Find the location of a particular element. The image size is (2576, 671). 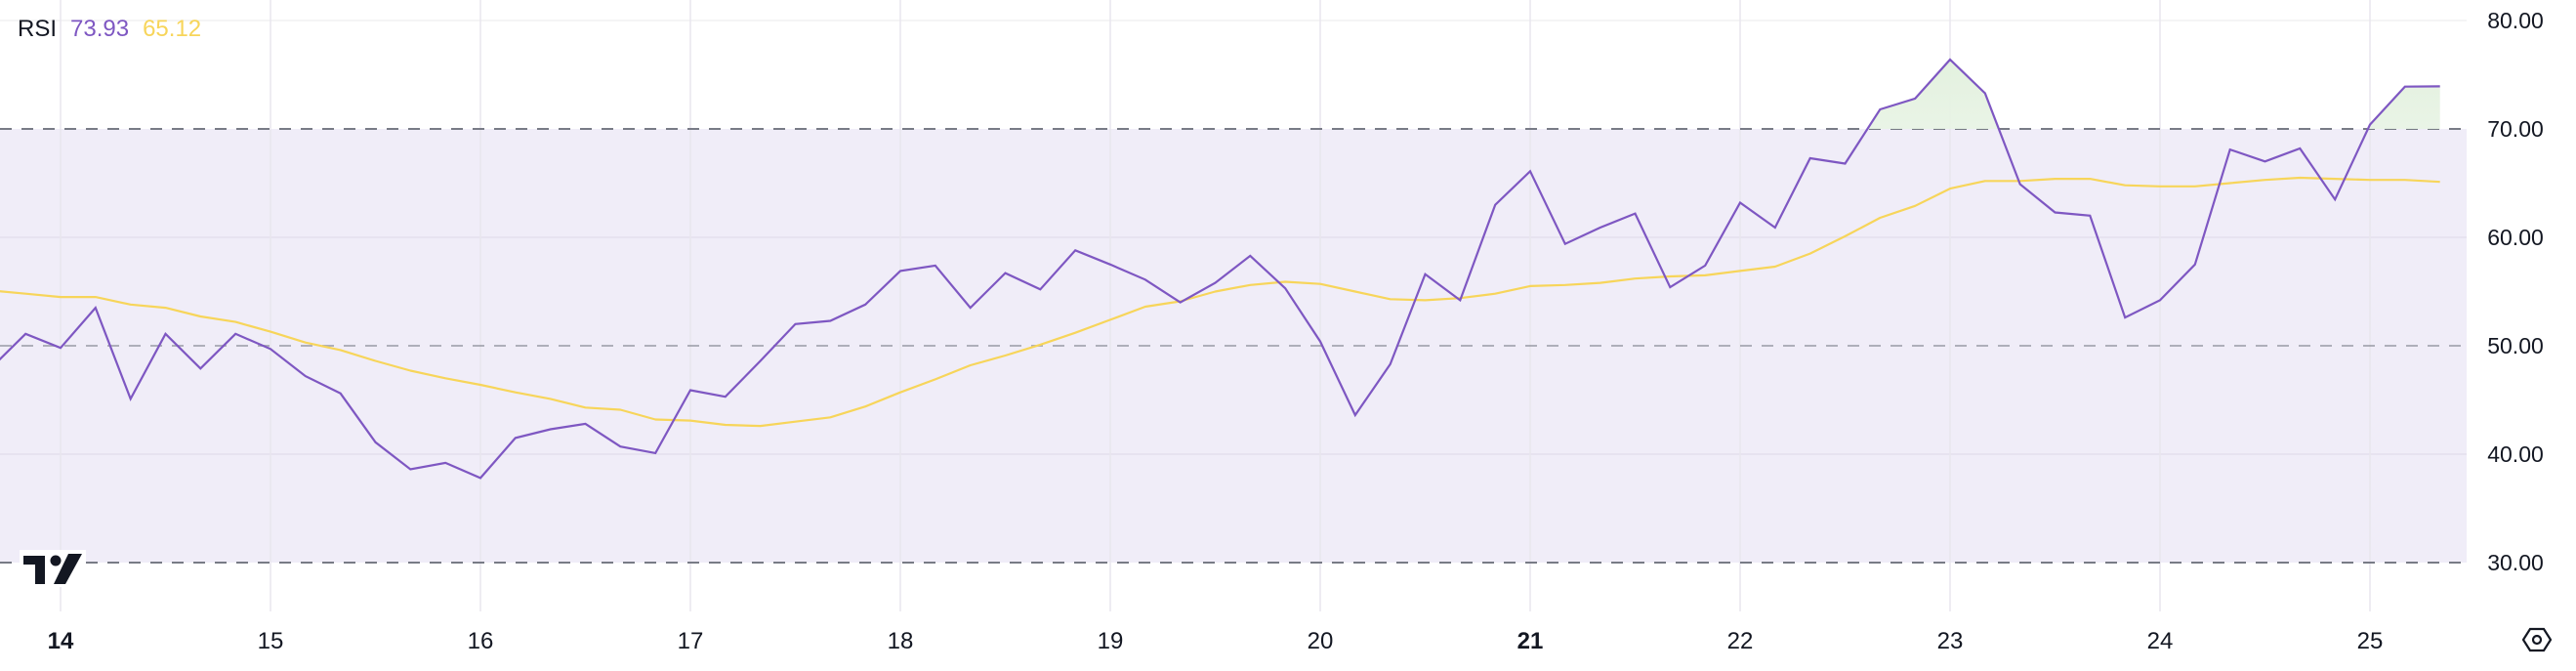

x-axis-label: 25 is located at coordinates (2370, 641).